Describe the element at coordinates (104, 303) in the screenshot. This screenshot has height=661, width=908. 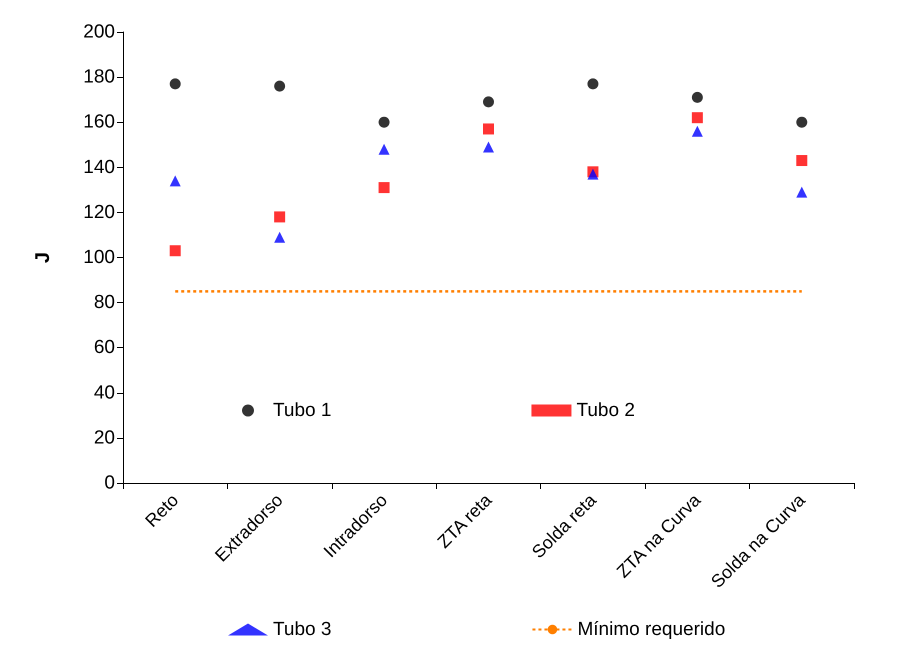
I see `y-tick-label: 80` at that location.